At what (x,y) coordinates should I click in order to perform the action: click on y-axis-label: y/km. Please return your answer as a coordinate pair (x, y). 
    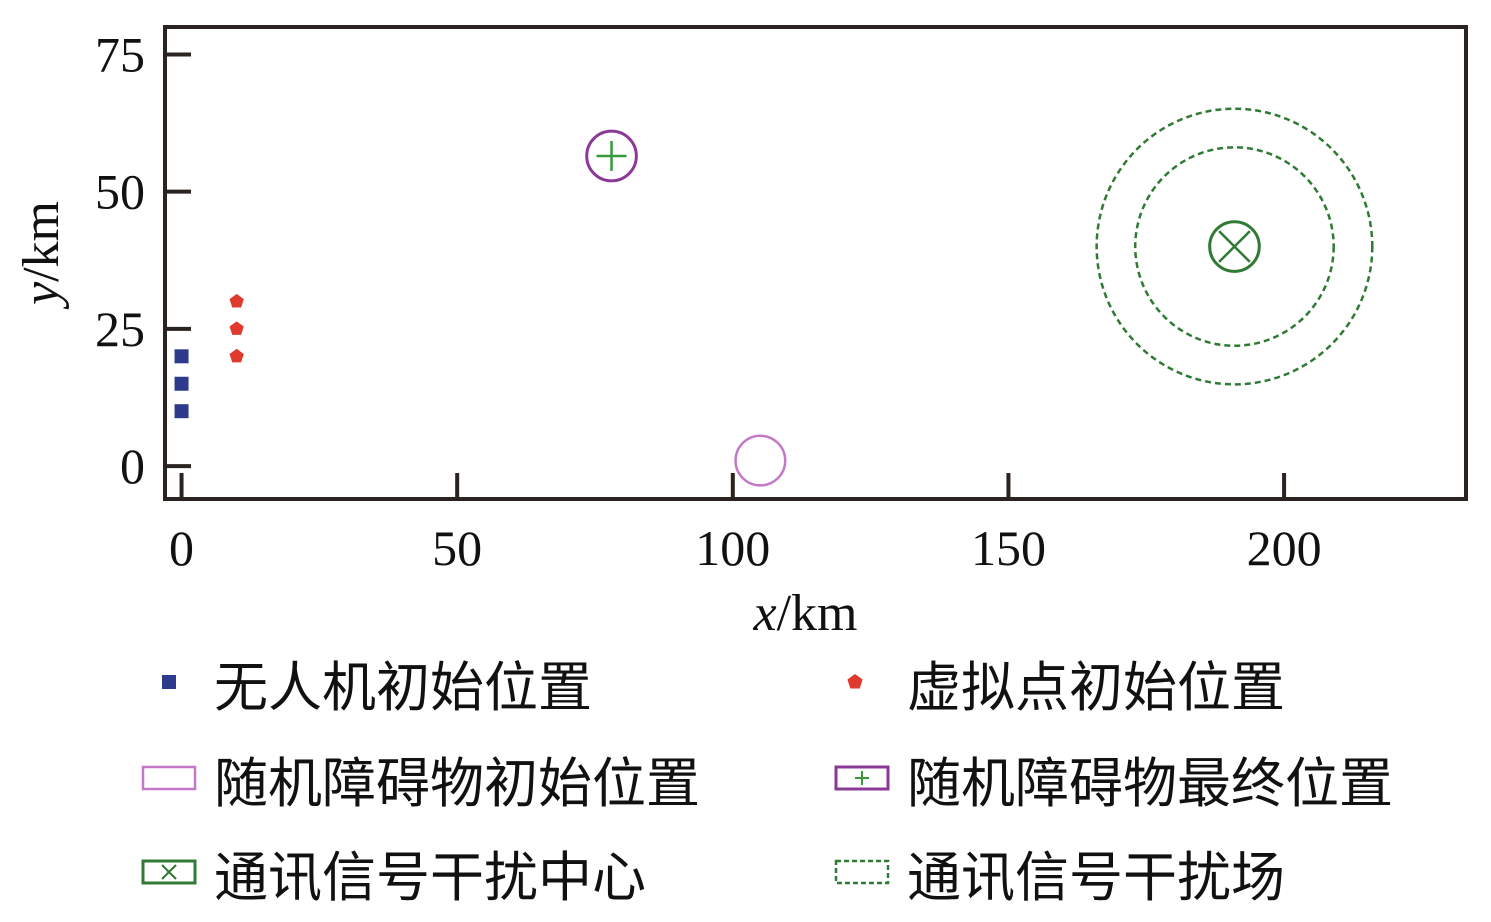
    Looking at the image, I should click on (41, 255).